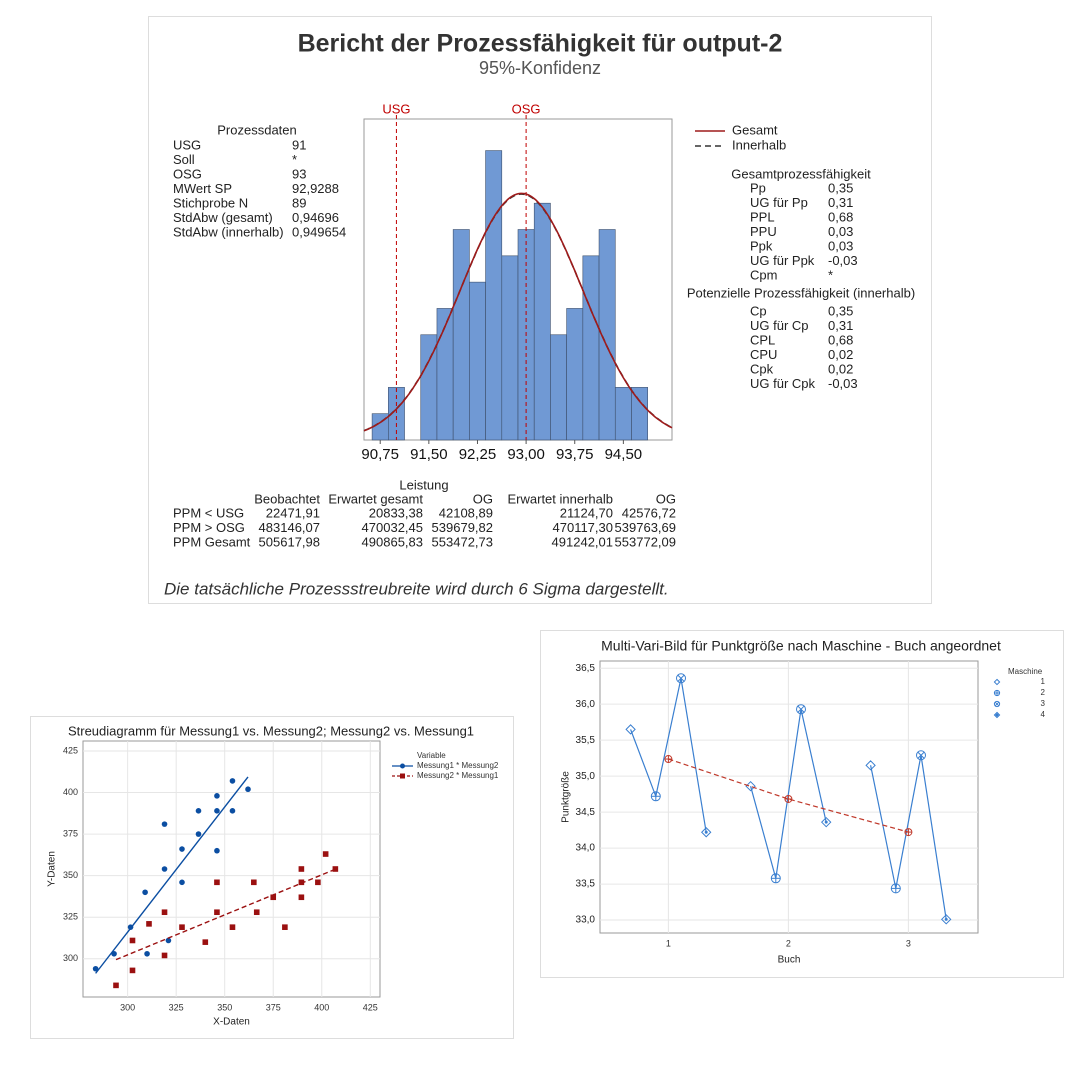 Image resolution: width=1080 pixels, height=1080 pixels. I want to click on x-tick-label: 375, so click(273, 1007).